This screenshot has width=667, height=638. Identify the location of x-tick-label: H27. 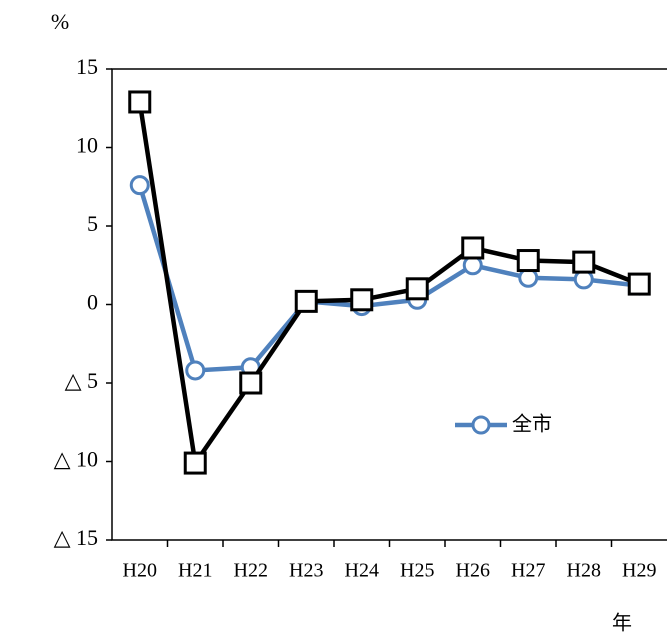
(528, 571).